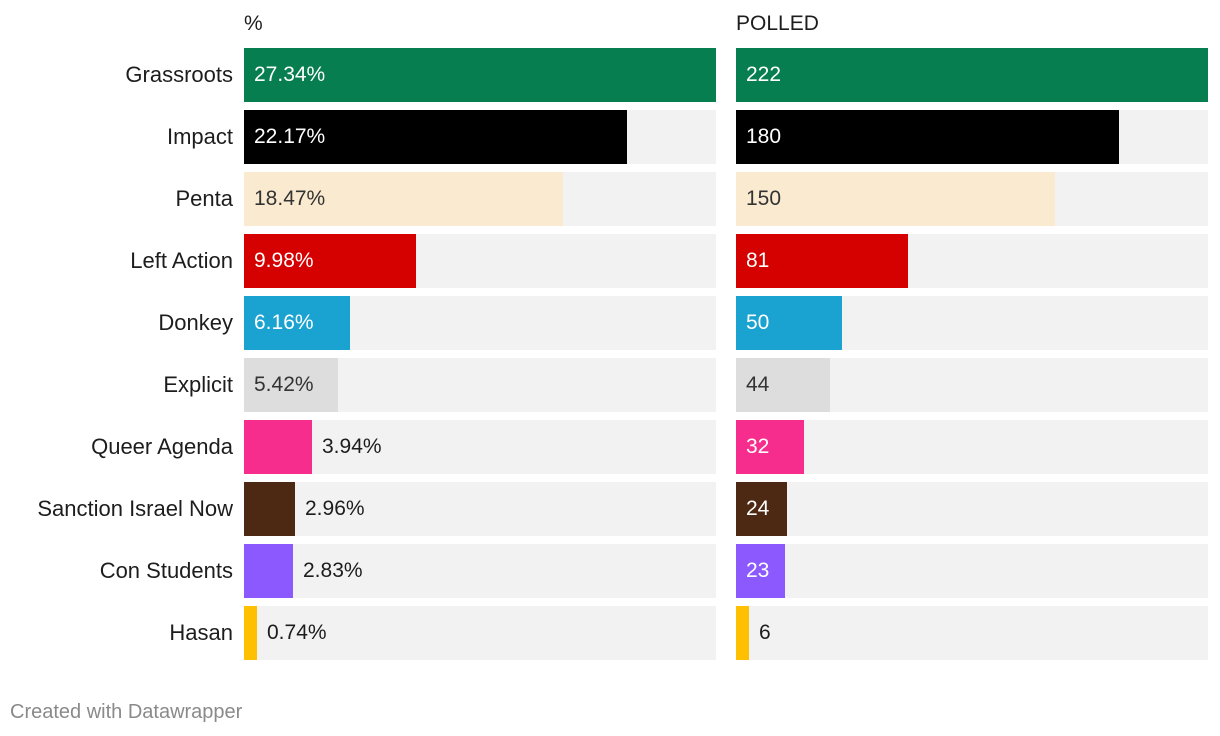 The image size is (1220, 736). Describe the element at coordinates (135, 508) in the screenshot. I see `category-label: Sanction Israel Now` at that location.